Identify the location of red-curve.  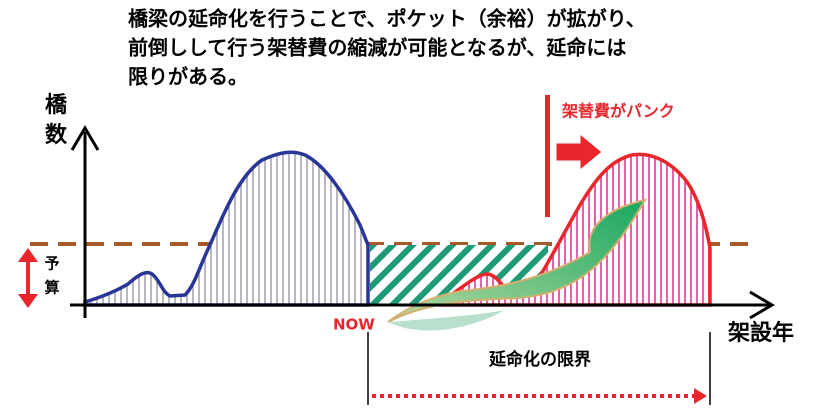
(575, 229).